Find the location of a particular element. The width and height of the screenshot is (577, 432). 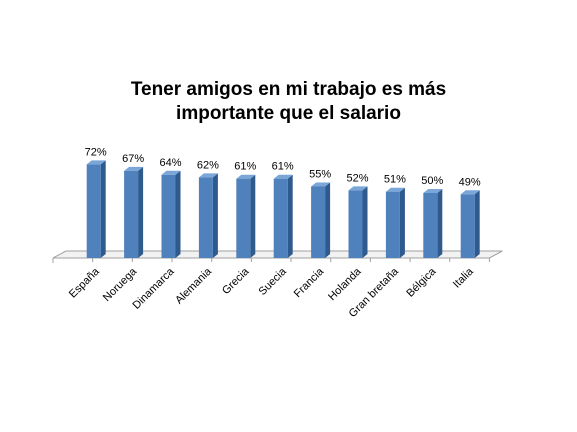

bar-gran-bretaña is located at coordinates (395, 222).